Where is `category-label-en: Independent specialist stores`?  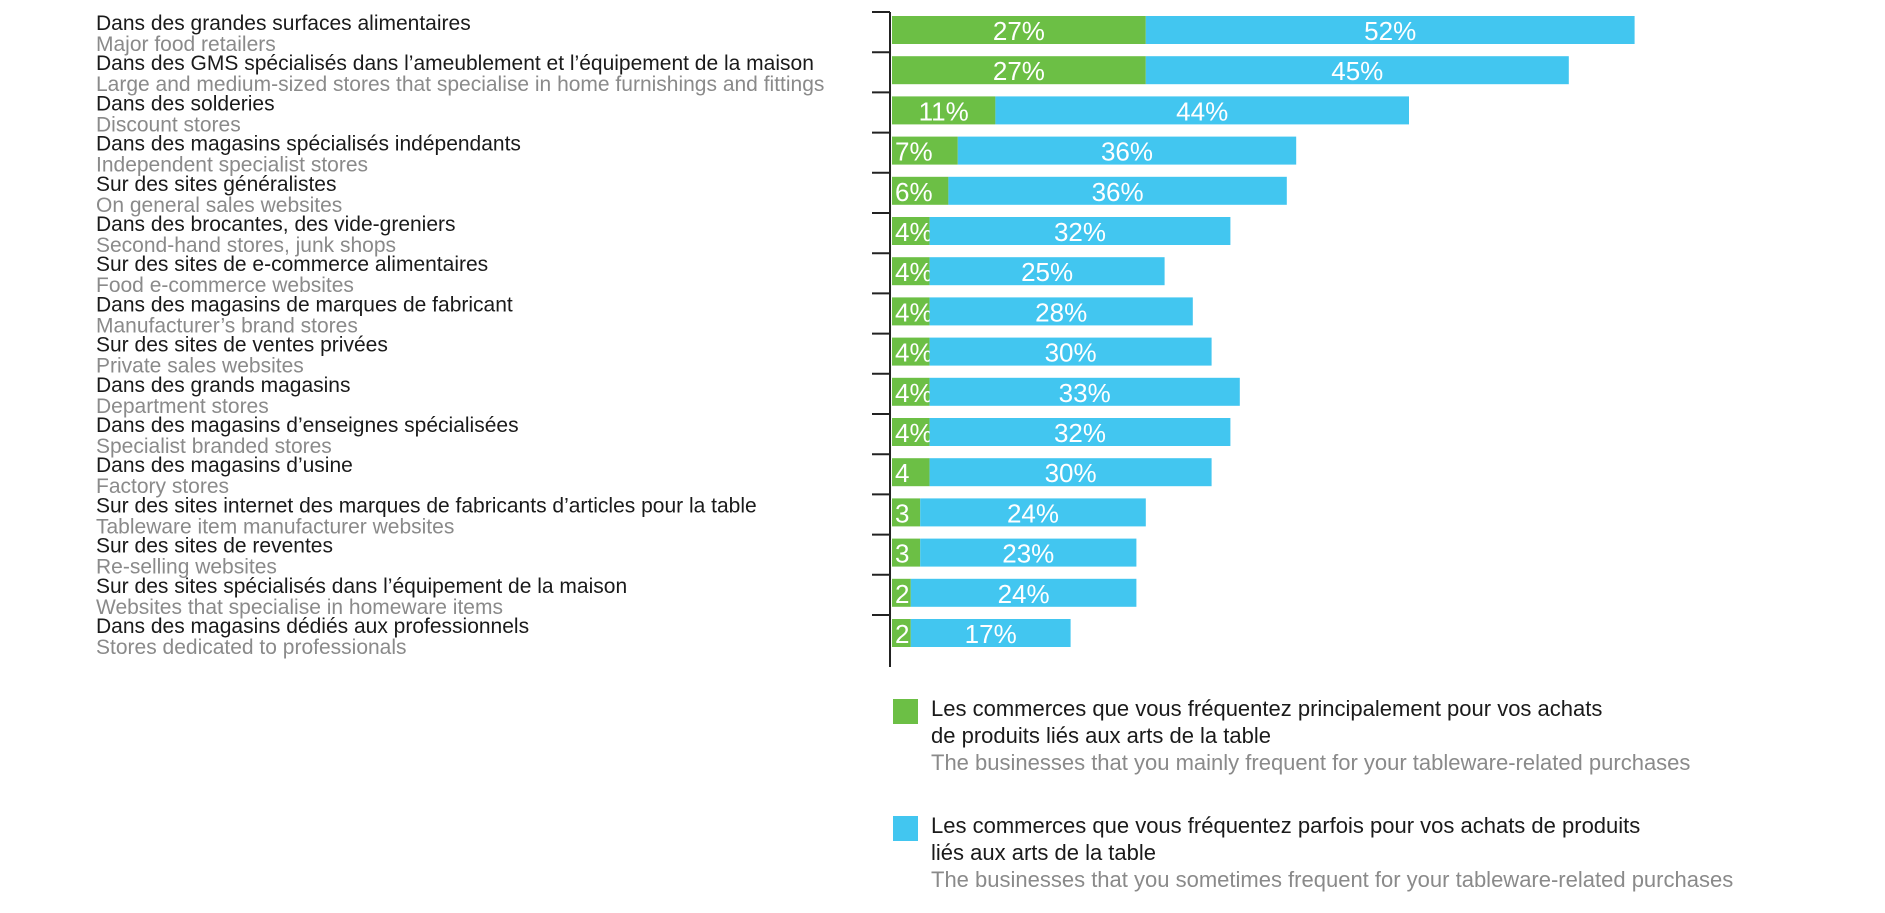
category-label-en: Independent specialist stores is located at coordinates (232, 165).